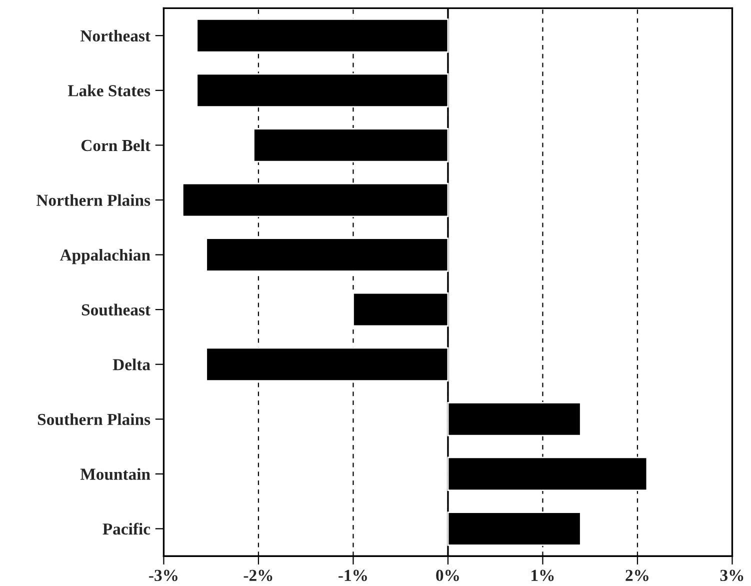  I want to click on y-tick-label: Appalachian, so click(105, 256).